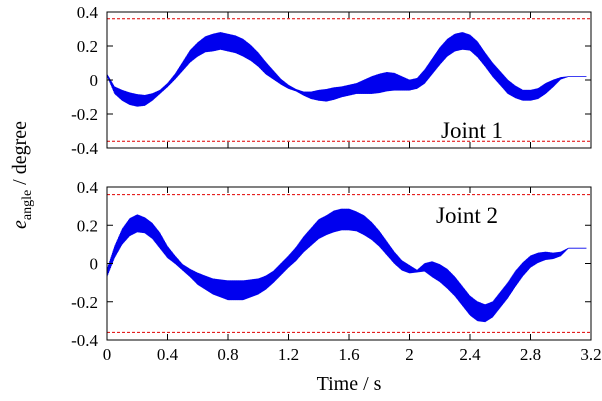  I want to click on x-tick-label: 2, so click(409, 354).